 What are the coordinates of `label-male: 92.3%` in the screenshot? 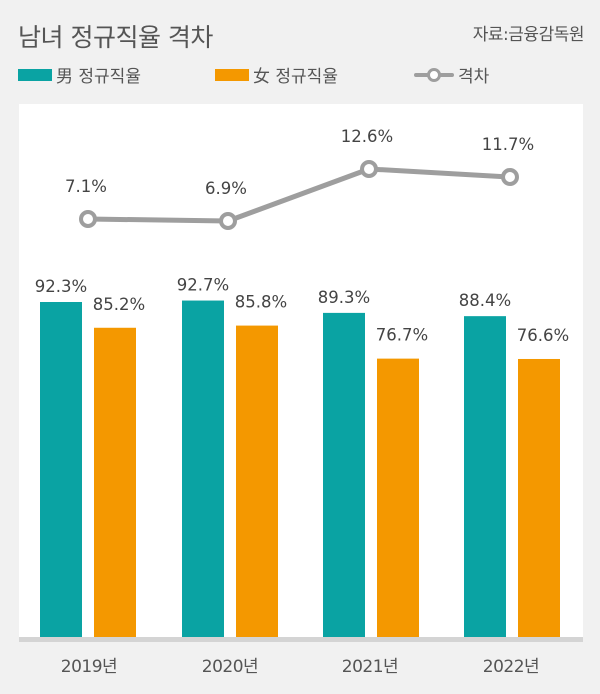 It's located at (61, 286).